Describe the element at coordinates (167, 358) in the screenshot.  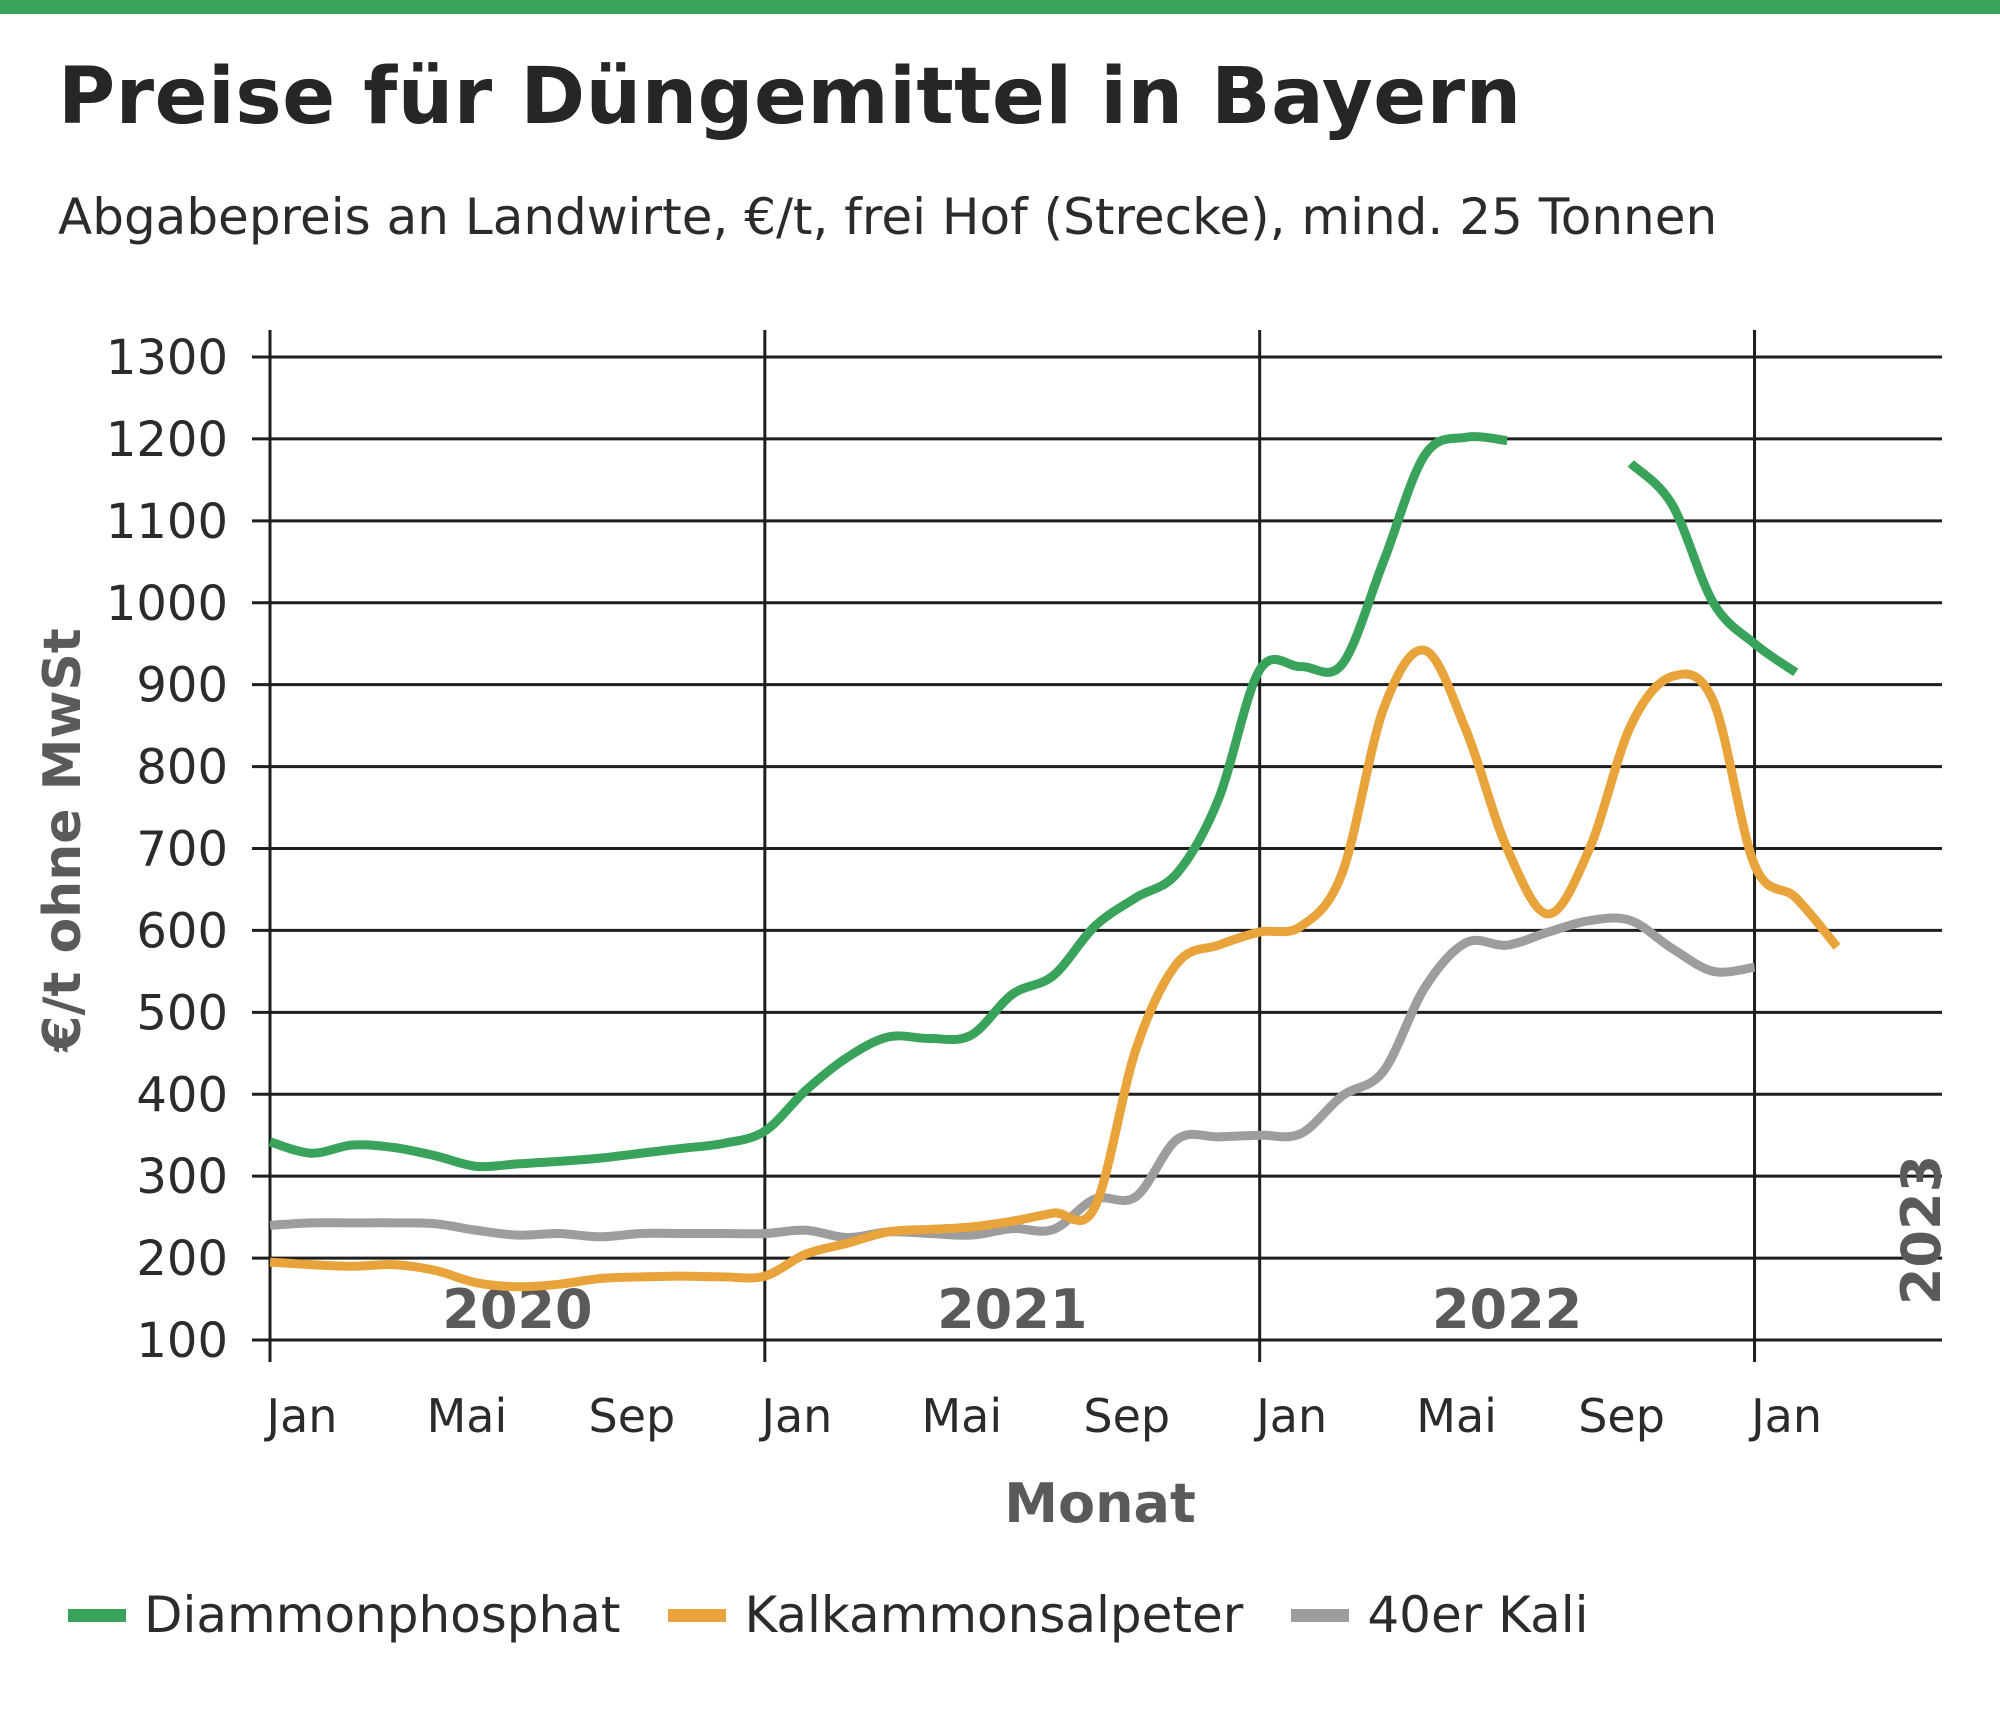
I see `y-tick-label: 1300` at that location.